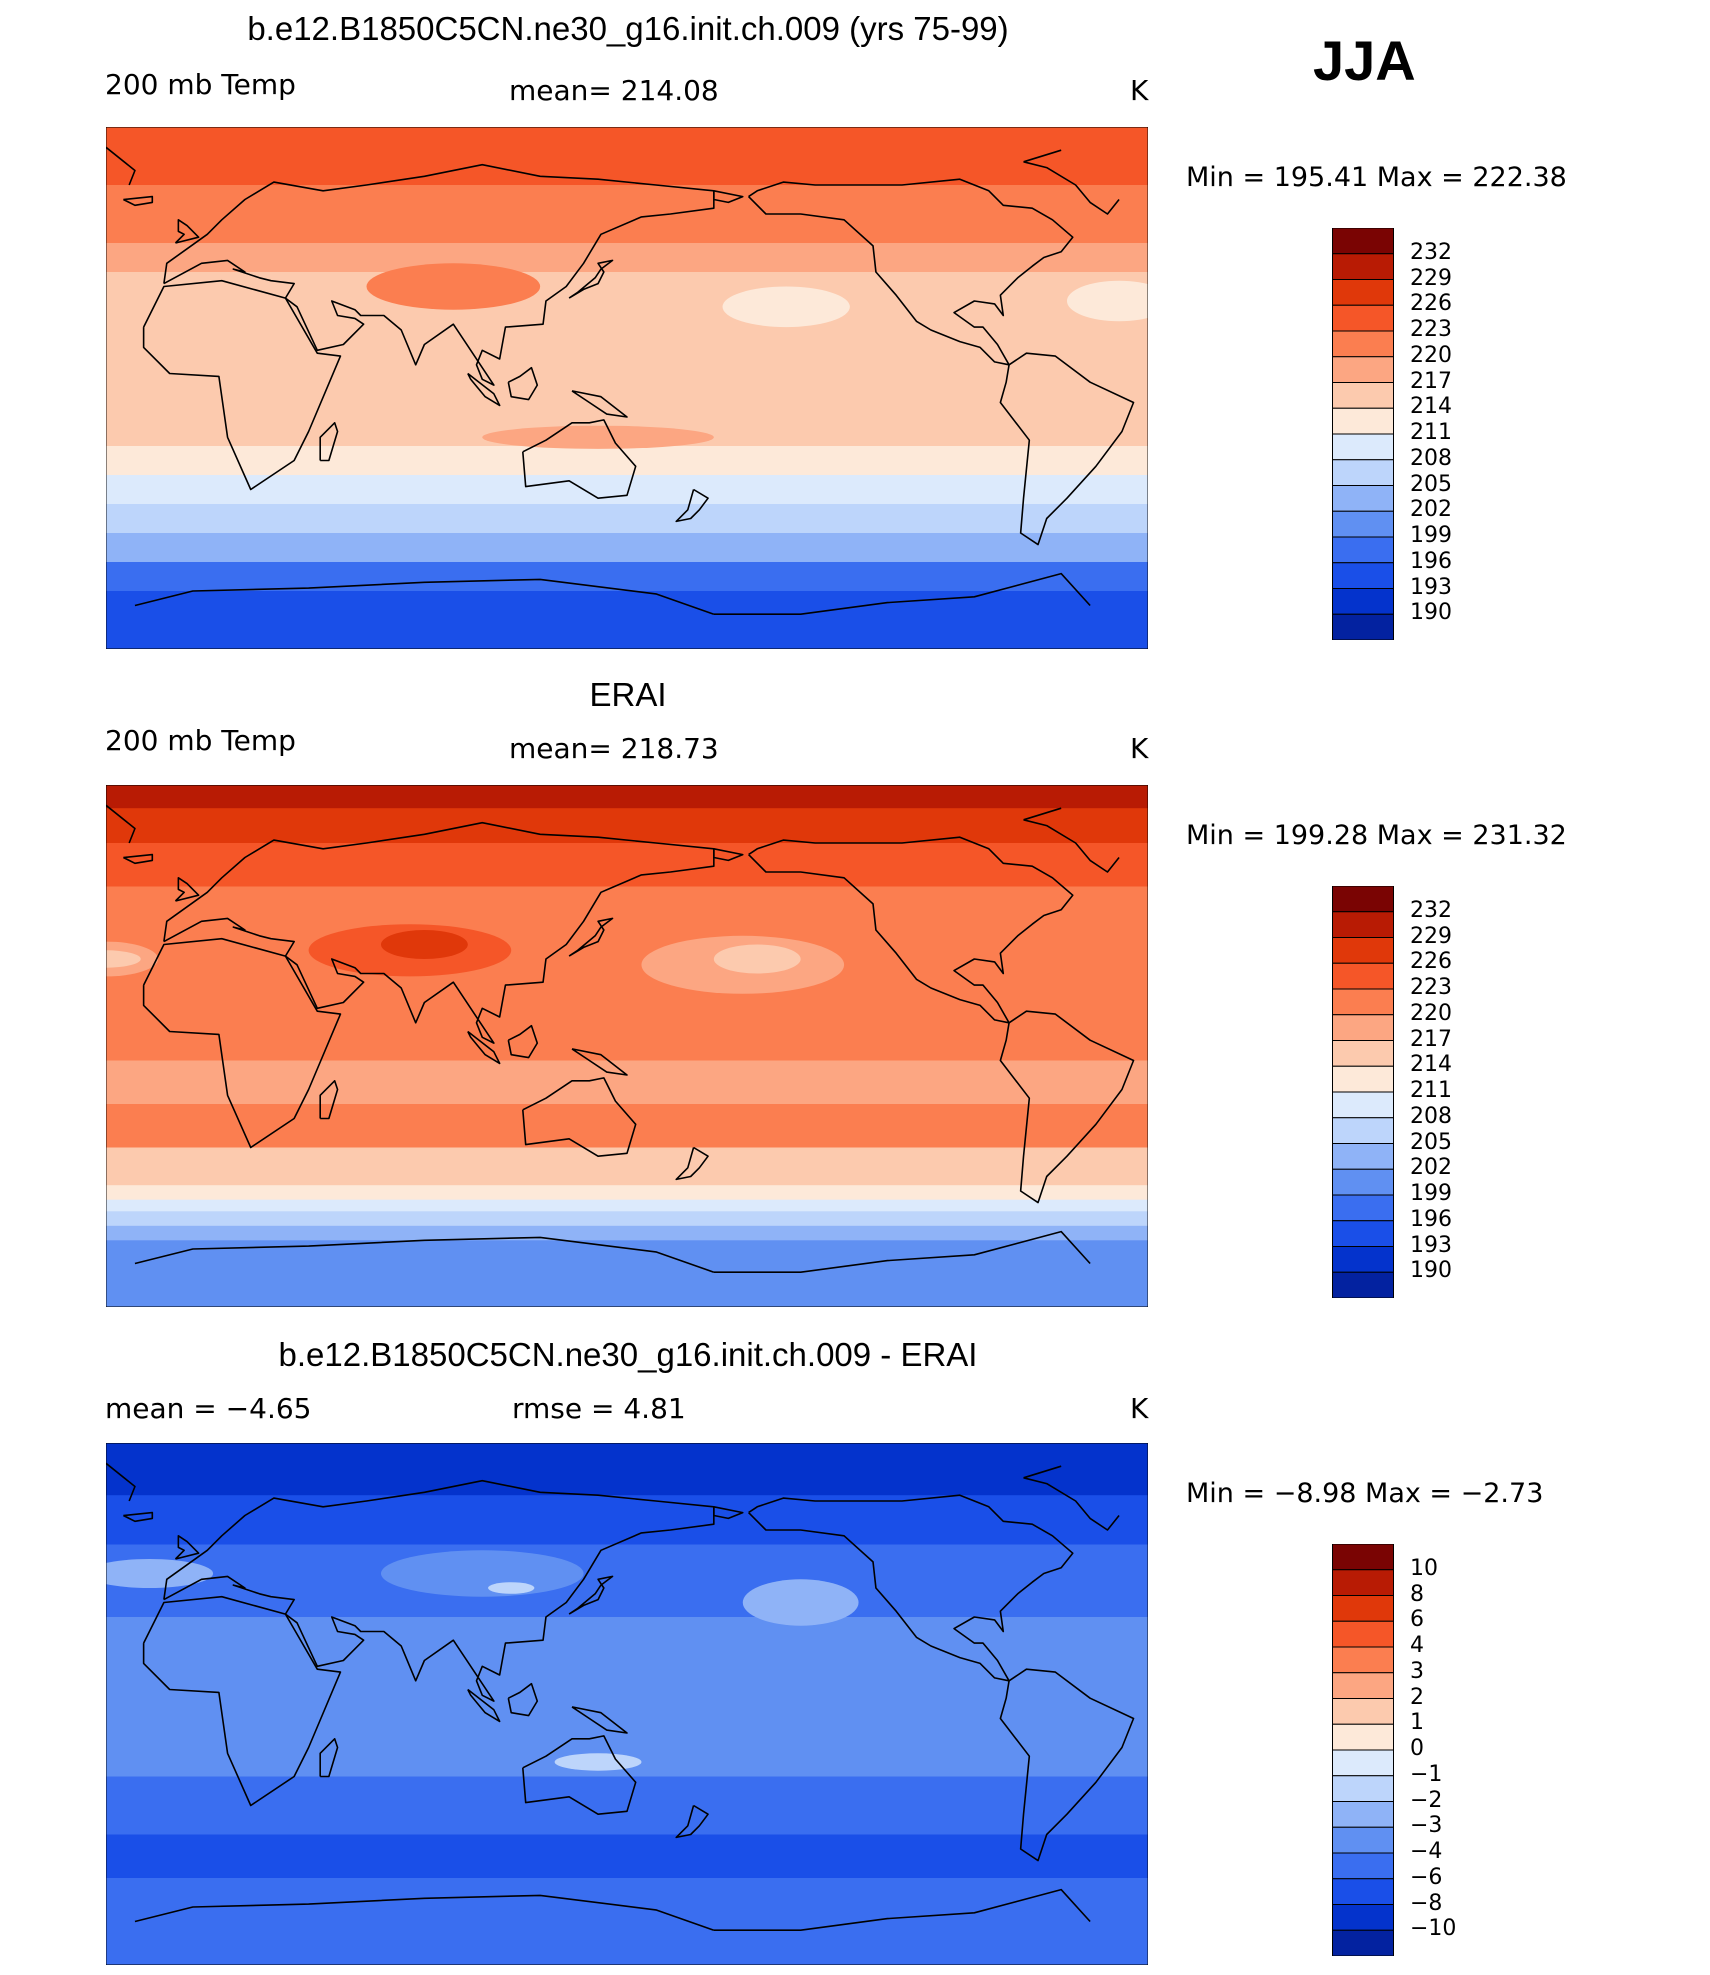 The height and width of the screenshot is (1975, 1710). Describe the element at coordinates (1426, 1851) in the screenshot. I see `colorbar-2-tick-label: −4` at that location.